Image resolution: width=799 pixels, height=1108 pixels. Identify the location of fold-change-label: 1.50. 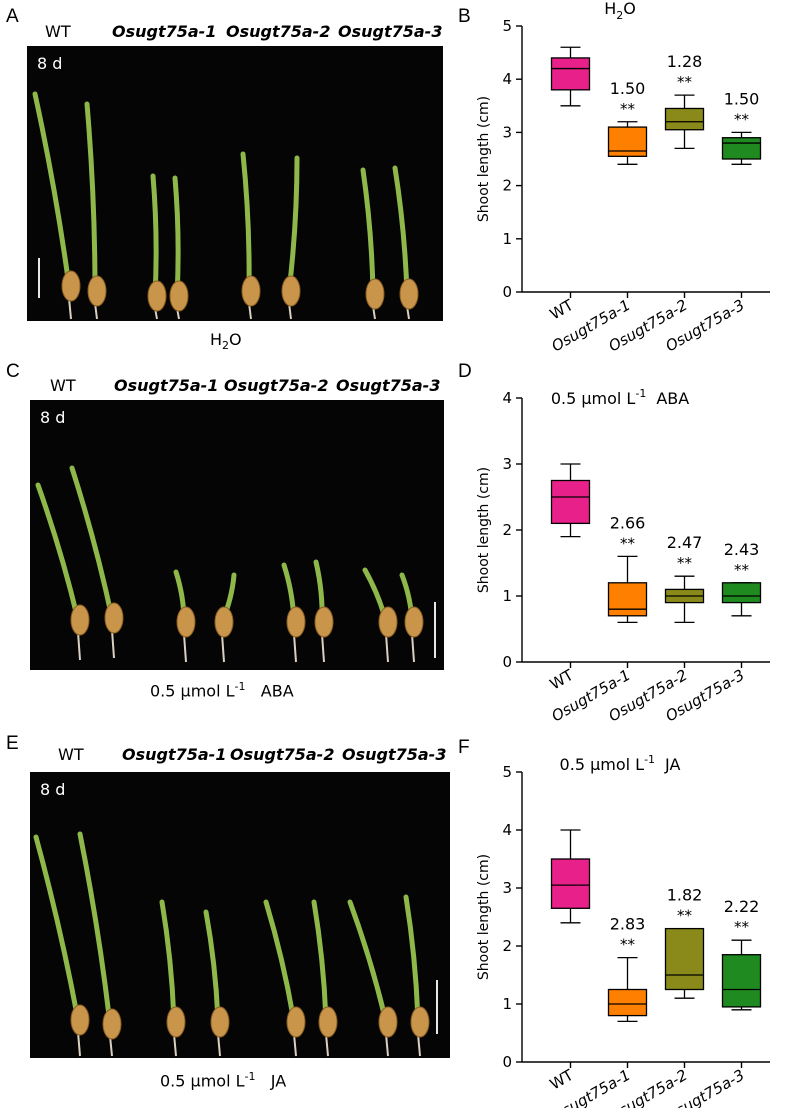
(742, 98).